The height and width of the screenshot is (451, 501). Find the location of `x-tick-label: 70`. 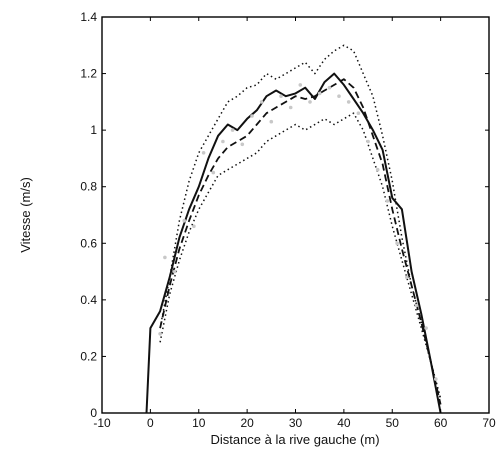

x-tick-label: 70 is located at coordinates (489, 423).